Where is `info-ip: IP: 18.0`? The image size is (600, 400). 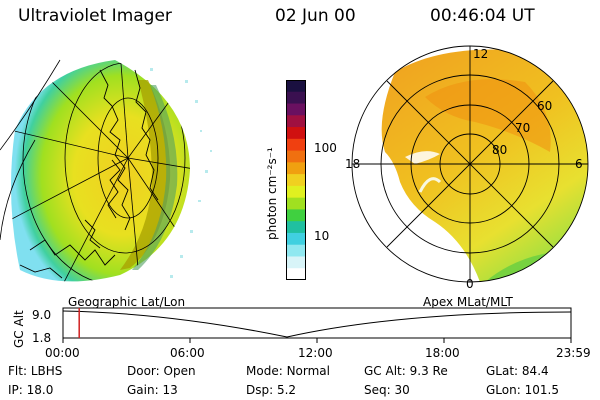
info-ip: IP: 18.0 is located at coordinates (31, 390).